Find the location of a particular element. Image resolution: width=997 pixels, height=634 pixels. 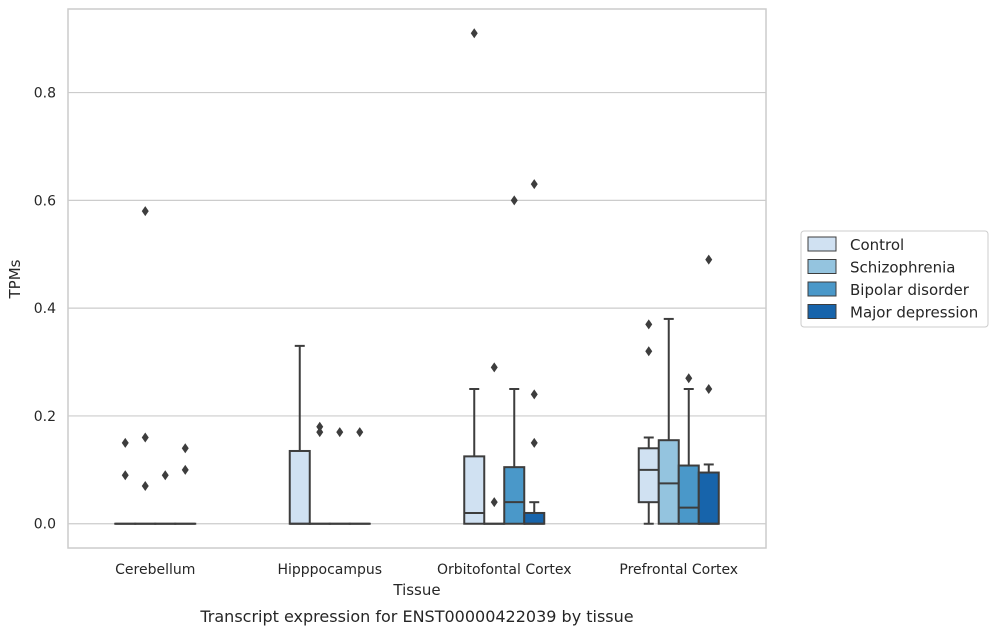

y-tick-label: 0.4 is located at coordinates (45, 309).